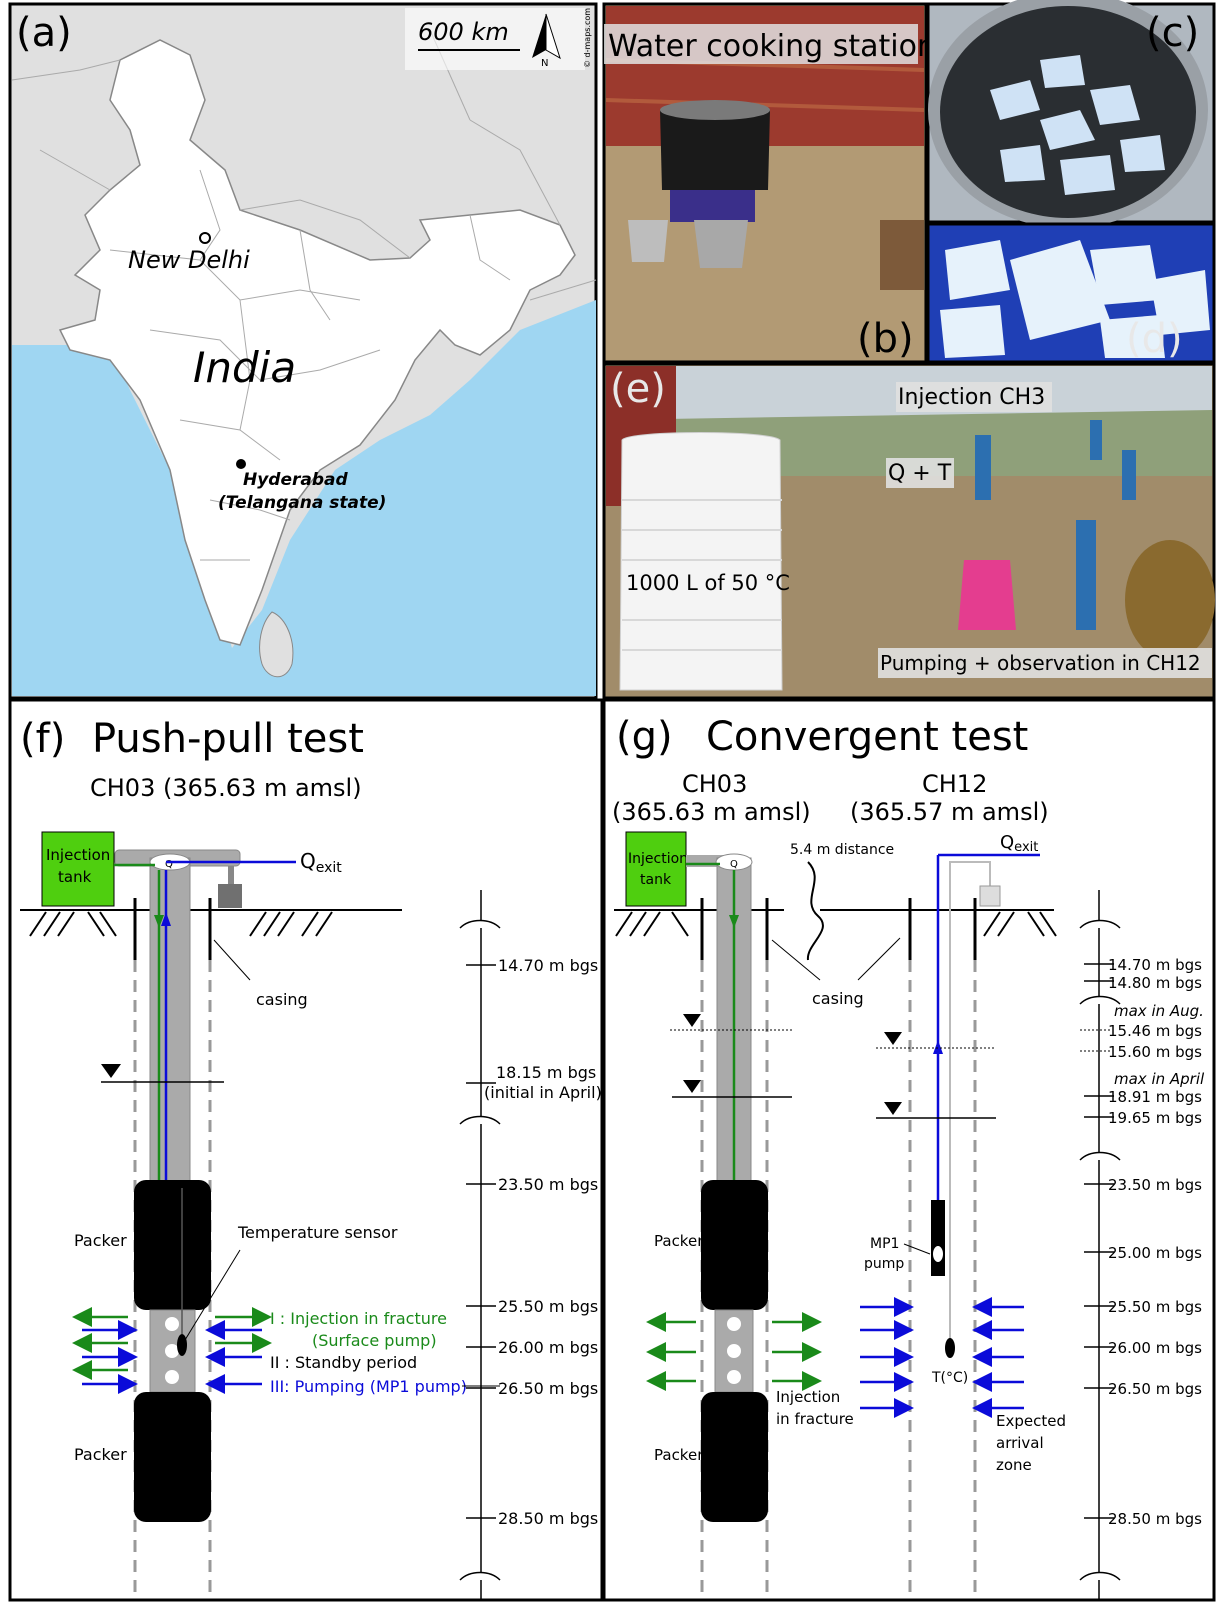 Image resolution: width=1218 pixels, height=1604 pixels. I want to click on tank-label-g2: tank, so click(656, 880).